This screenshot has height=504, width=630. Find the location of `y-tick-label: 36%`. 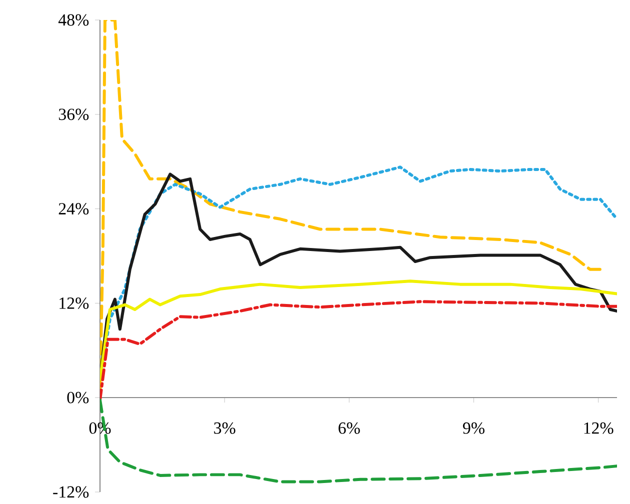

y-tick-label: 36% is located at coordinates (73, 114).